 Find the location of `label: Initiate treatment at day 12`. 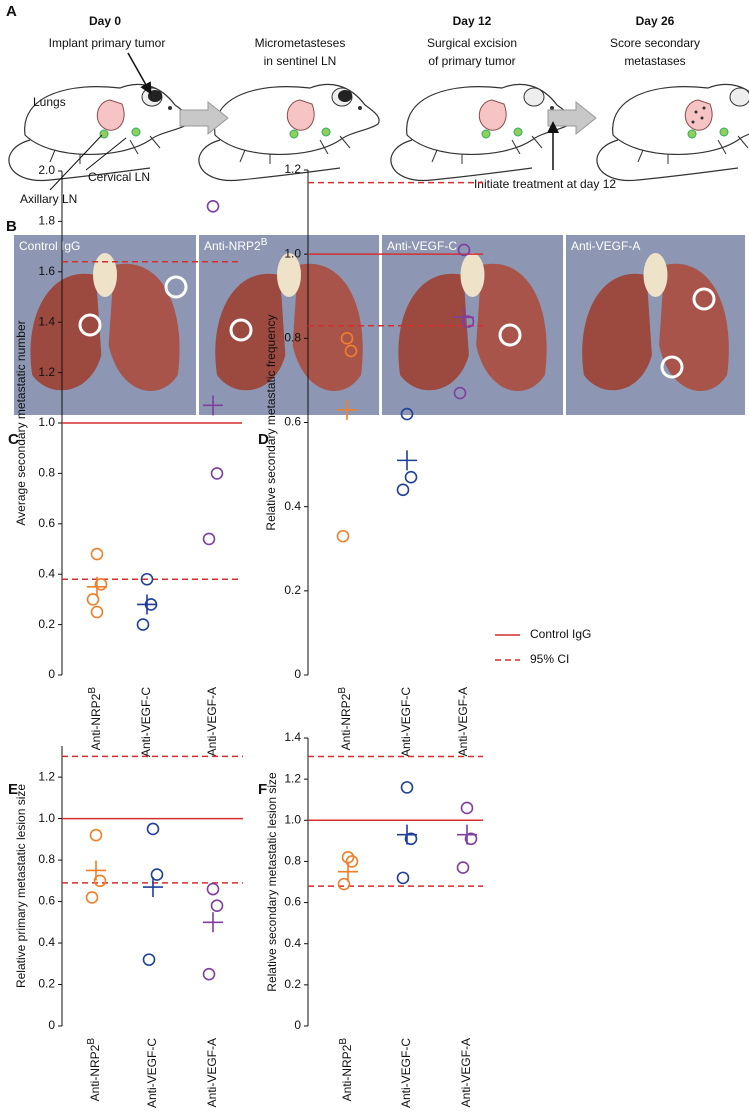

label: Initiate treatment at day 12 is located at coordinates (545, 184).